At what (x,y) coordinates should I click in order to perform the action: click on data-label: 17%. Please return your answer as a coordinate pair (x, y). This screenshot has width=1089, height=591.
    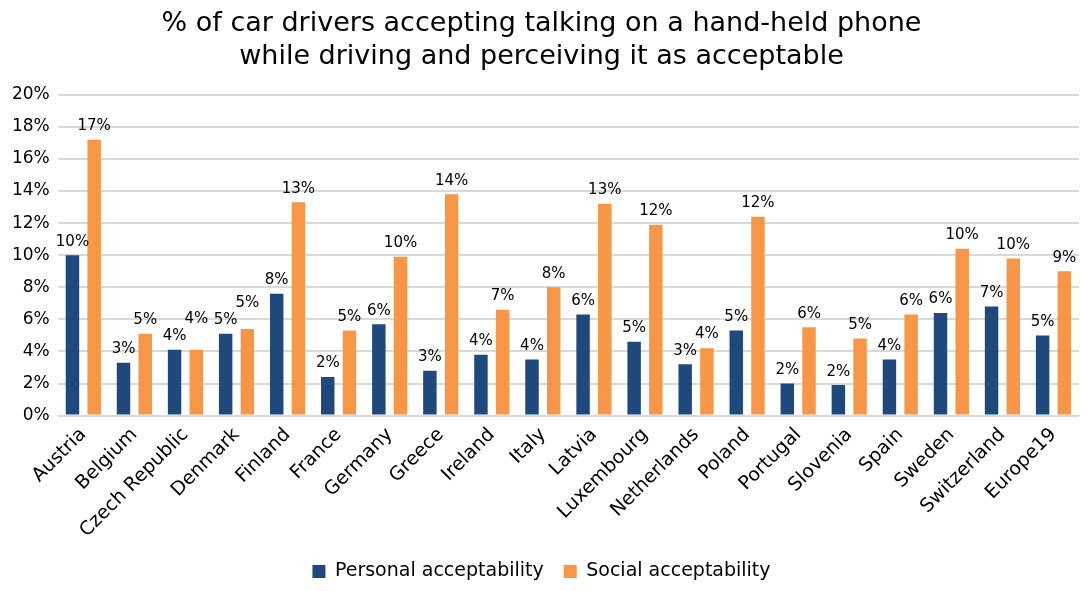
    Looking at the image, I should click on (94, 125).